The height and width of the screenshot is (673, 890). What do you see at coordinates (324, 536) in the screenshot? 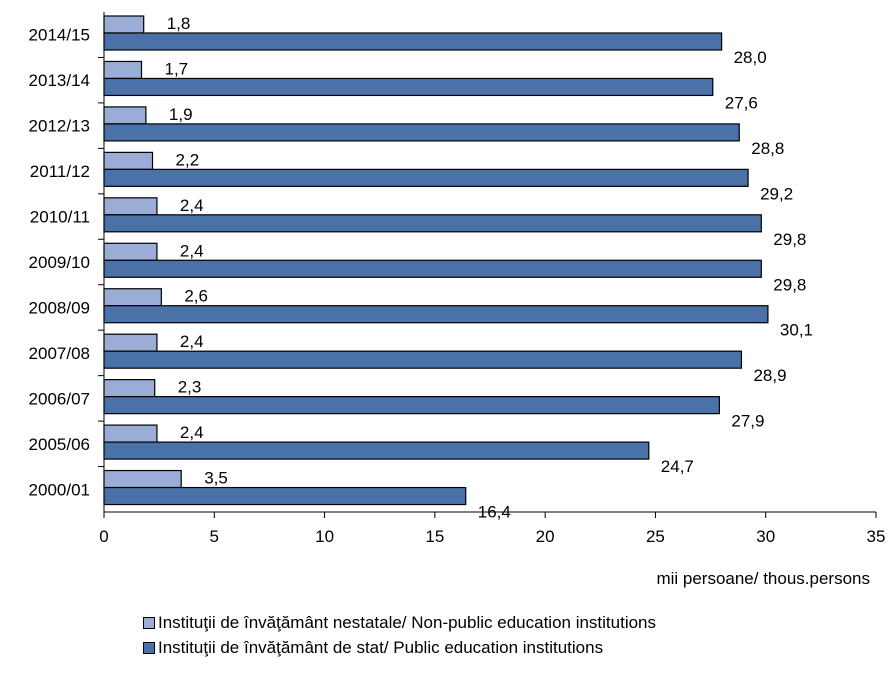
I see `x-tick-label: 10` at bounding box center [324, 536].